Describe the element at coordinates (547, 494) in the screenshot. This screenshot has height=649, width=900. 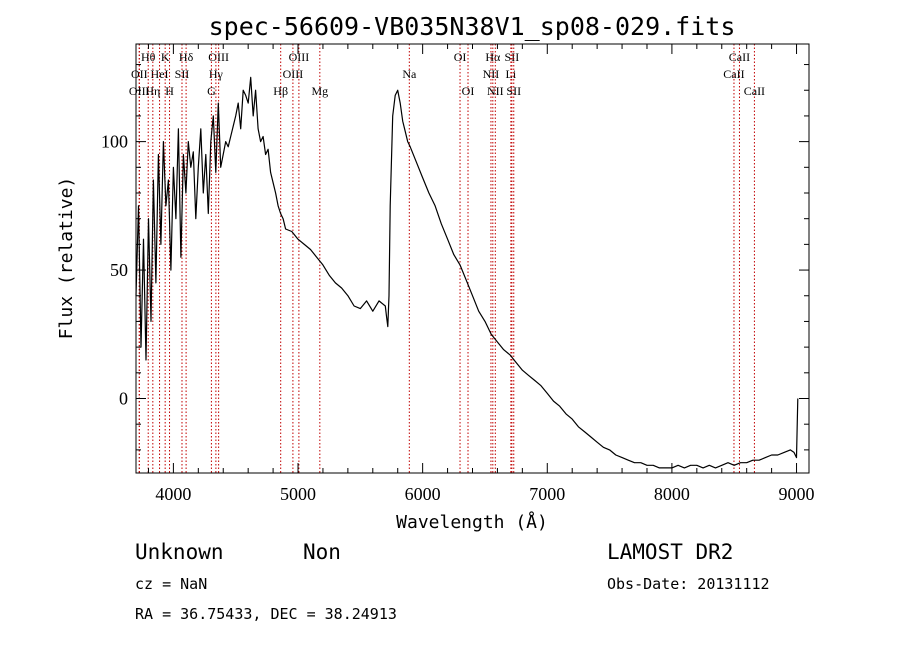
I see `x-tick-label: 7000` at that location.